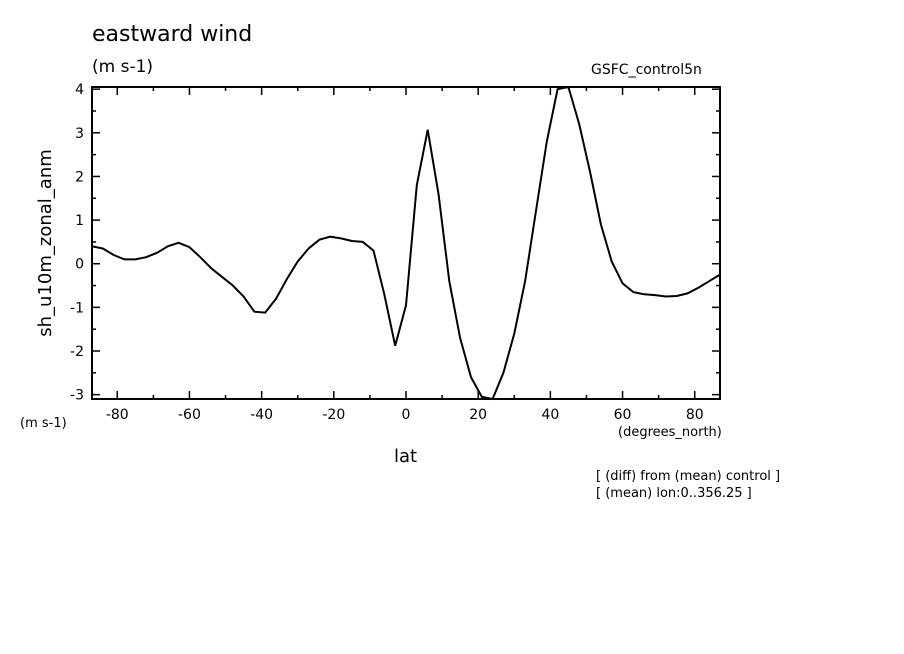 This screenshot has width=904, height=654. Describe the element at coordinates (646, 70) in the screenshot. I see `model-label: GSFC_control5n` at that location.